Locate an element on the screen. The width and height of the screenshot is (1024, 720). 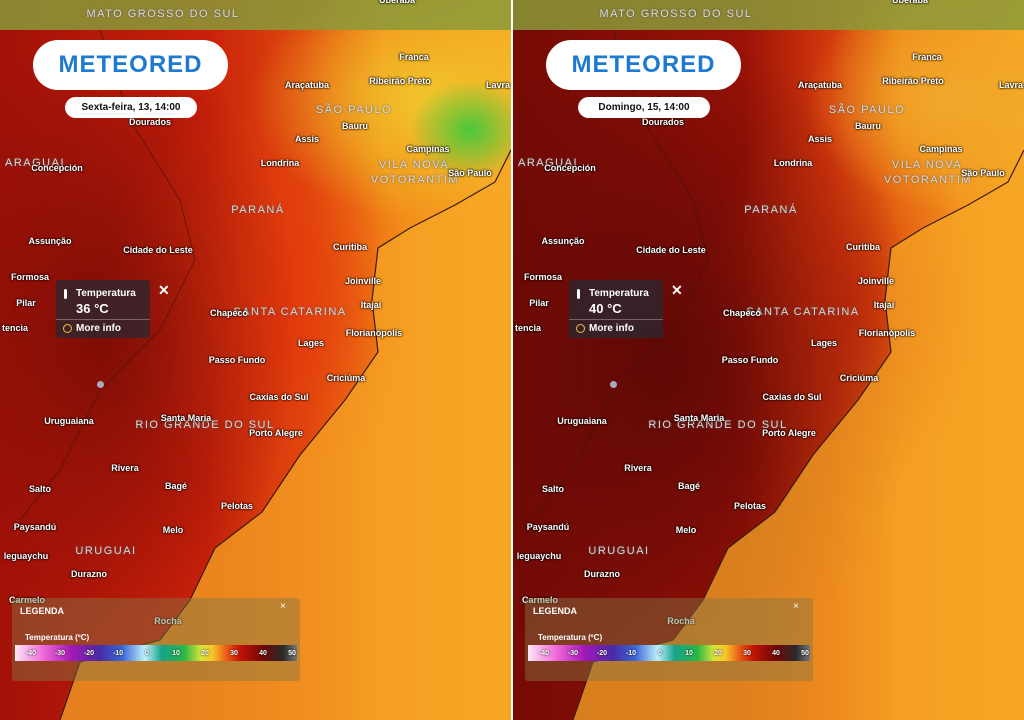
place-label: Lavra is located at coordinates (1011, 85).